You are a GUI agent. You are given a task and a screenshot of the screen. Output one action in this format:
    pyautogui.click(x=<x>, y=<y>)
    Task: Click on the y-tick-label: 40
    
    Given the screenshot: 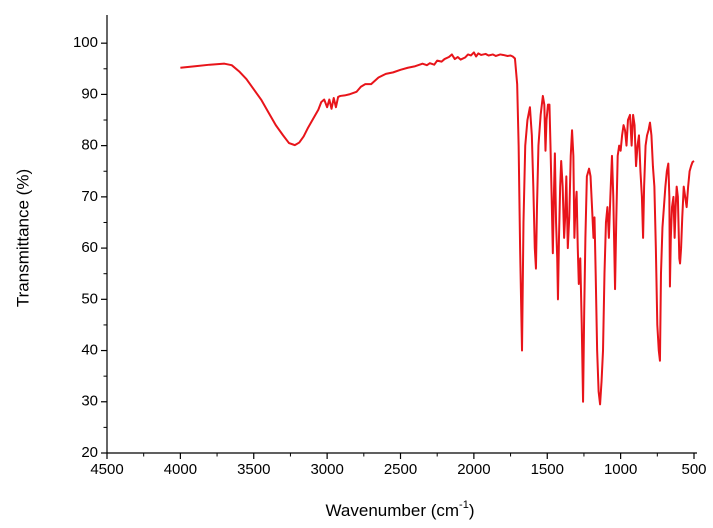 What is the action you would take?
    pyautogui.click(x=89, y=350)
    